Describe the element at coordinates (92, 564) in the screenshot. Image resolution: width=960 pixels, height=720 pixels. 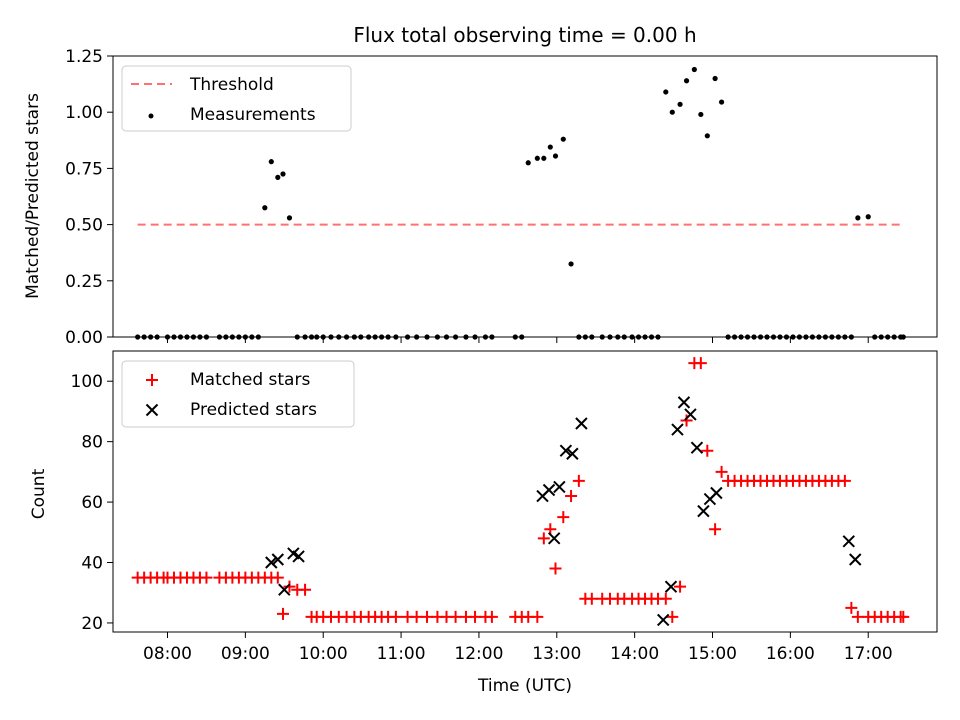
I see `y-tick-label: 40` at that location.